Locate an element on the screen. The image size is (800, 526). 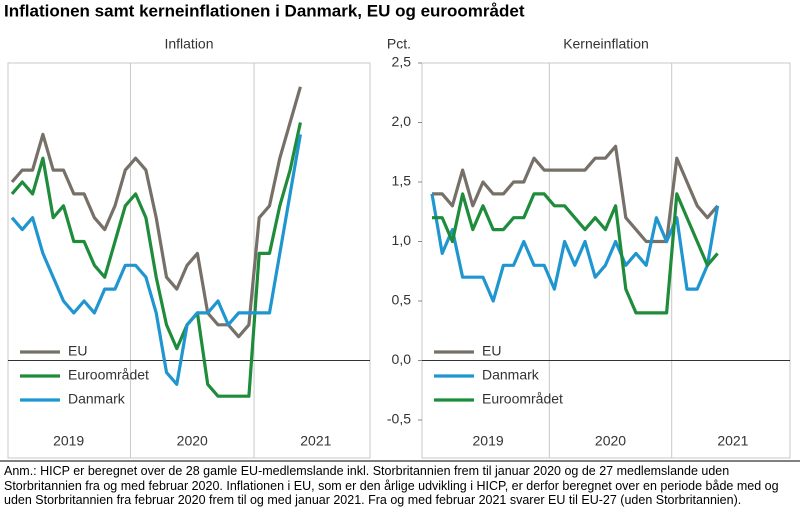
panel-title: Inflation is located at coordinates (188, 44).